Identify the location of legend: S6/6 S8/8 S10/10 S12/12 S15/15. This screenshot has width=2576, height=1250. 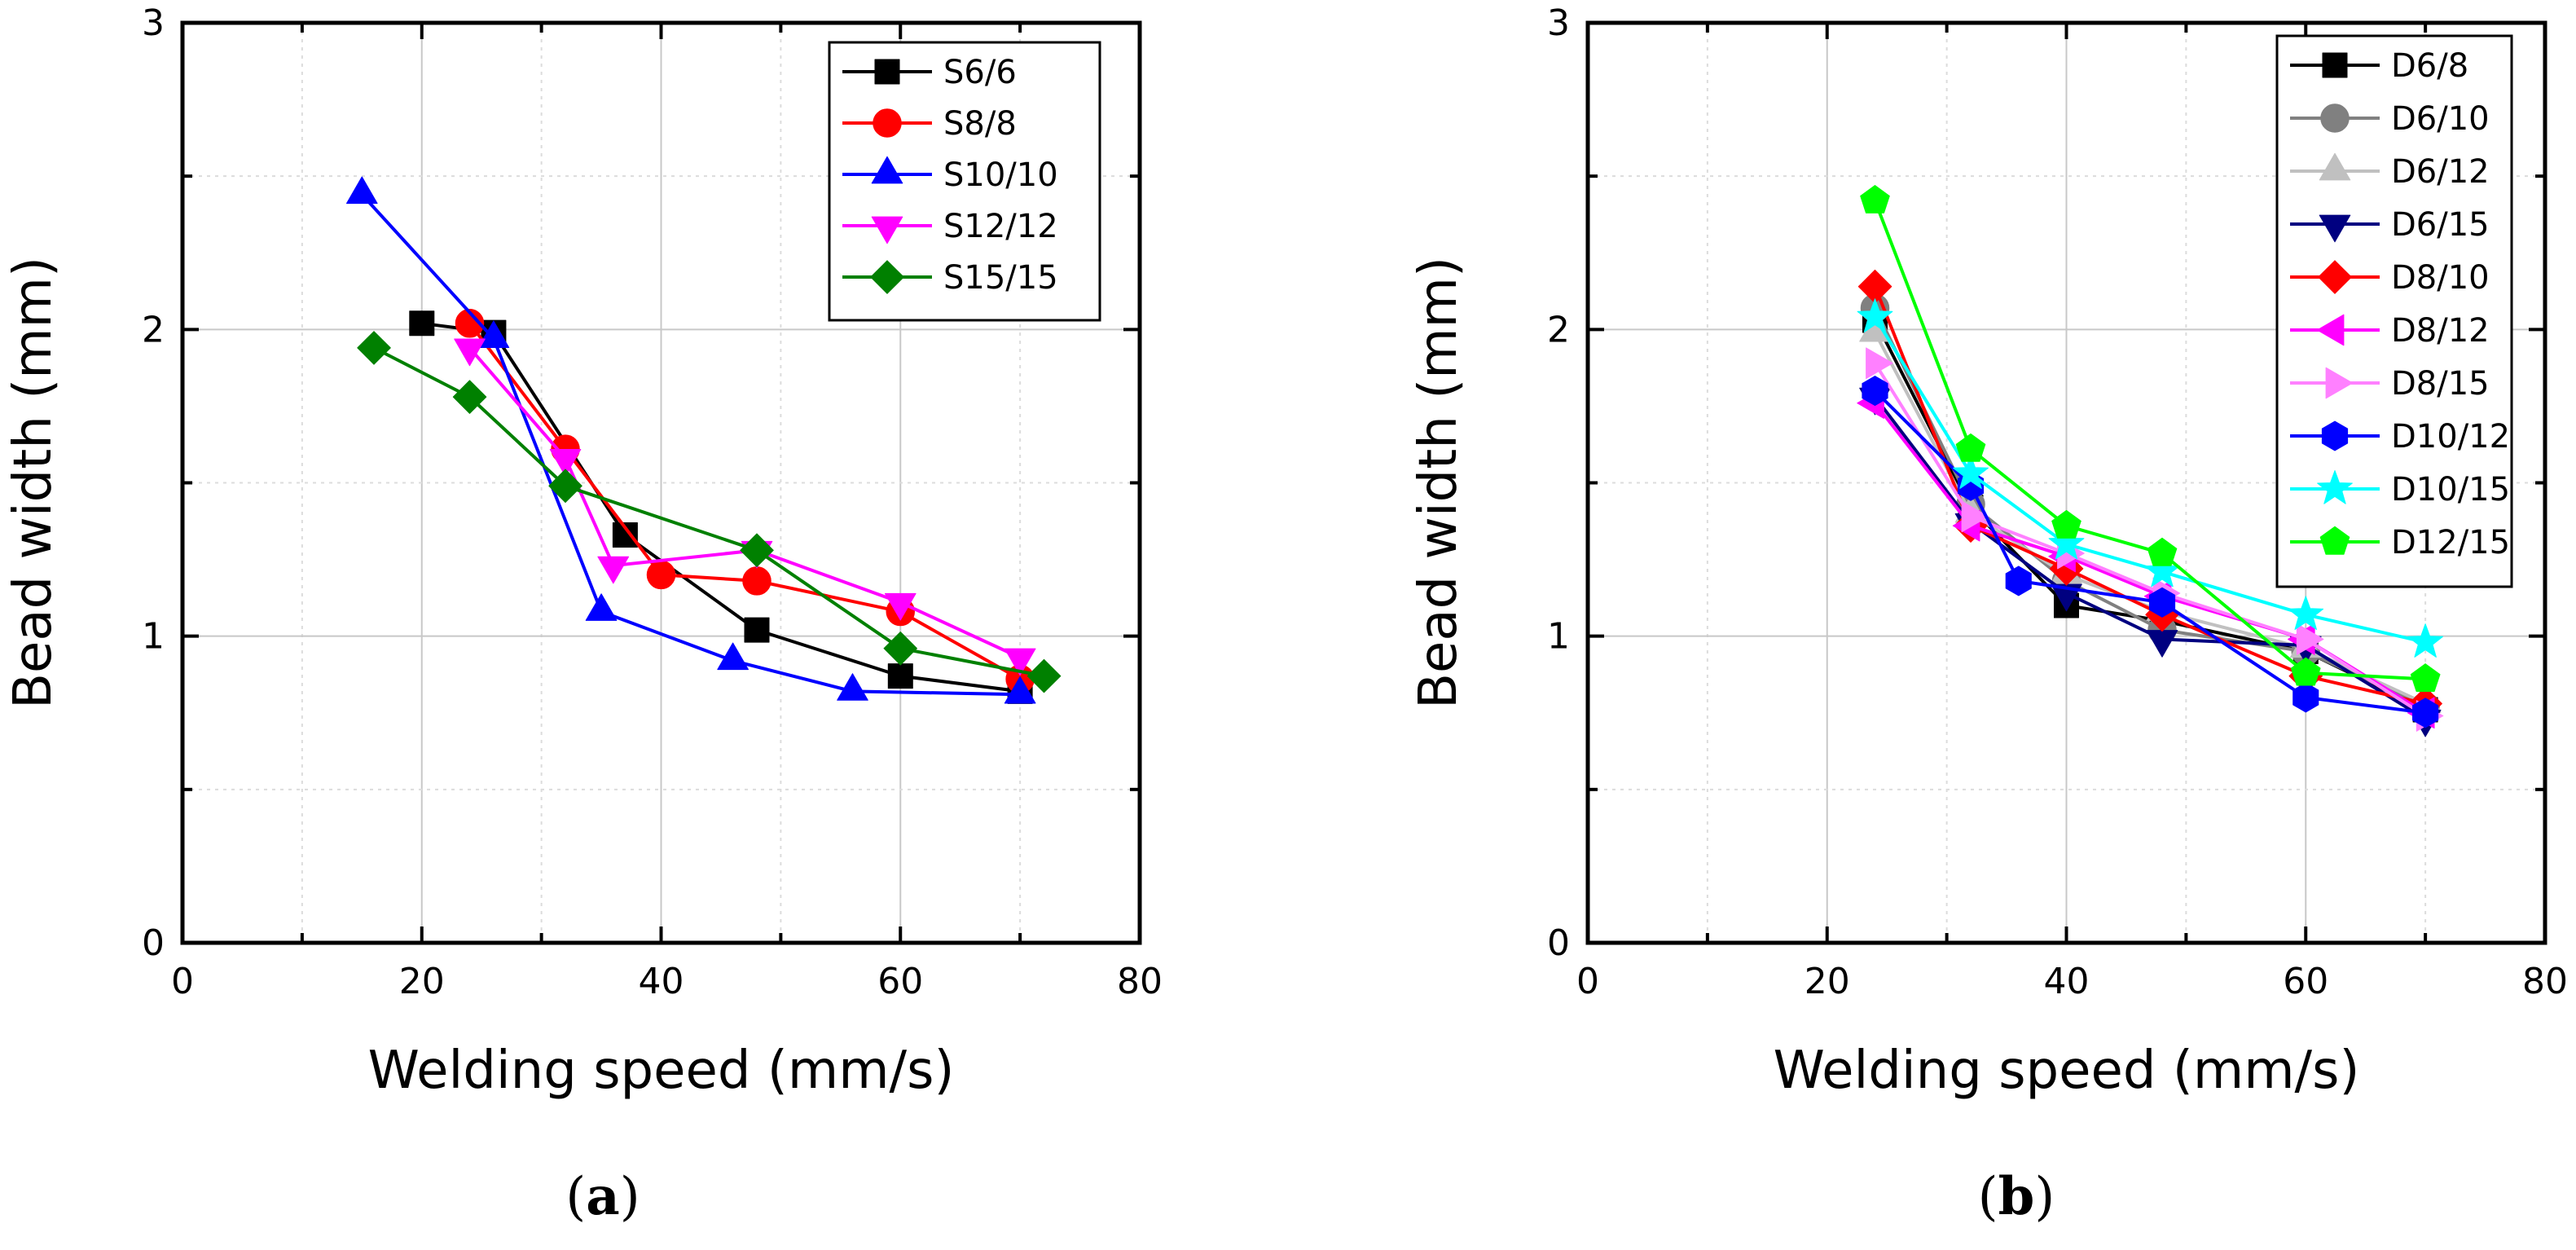
(964, 182).